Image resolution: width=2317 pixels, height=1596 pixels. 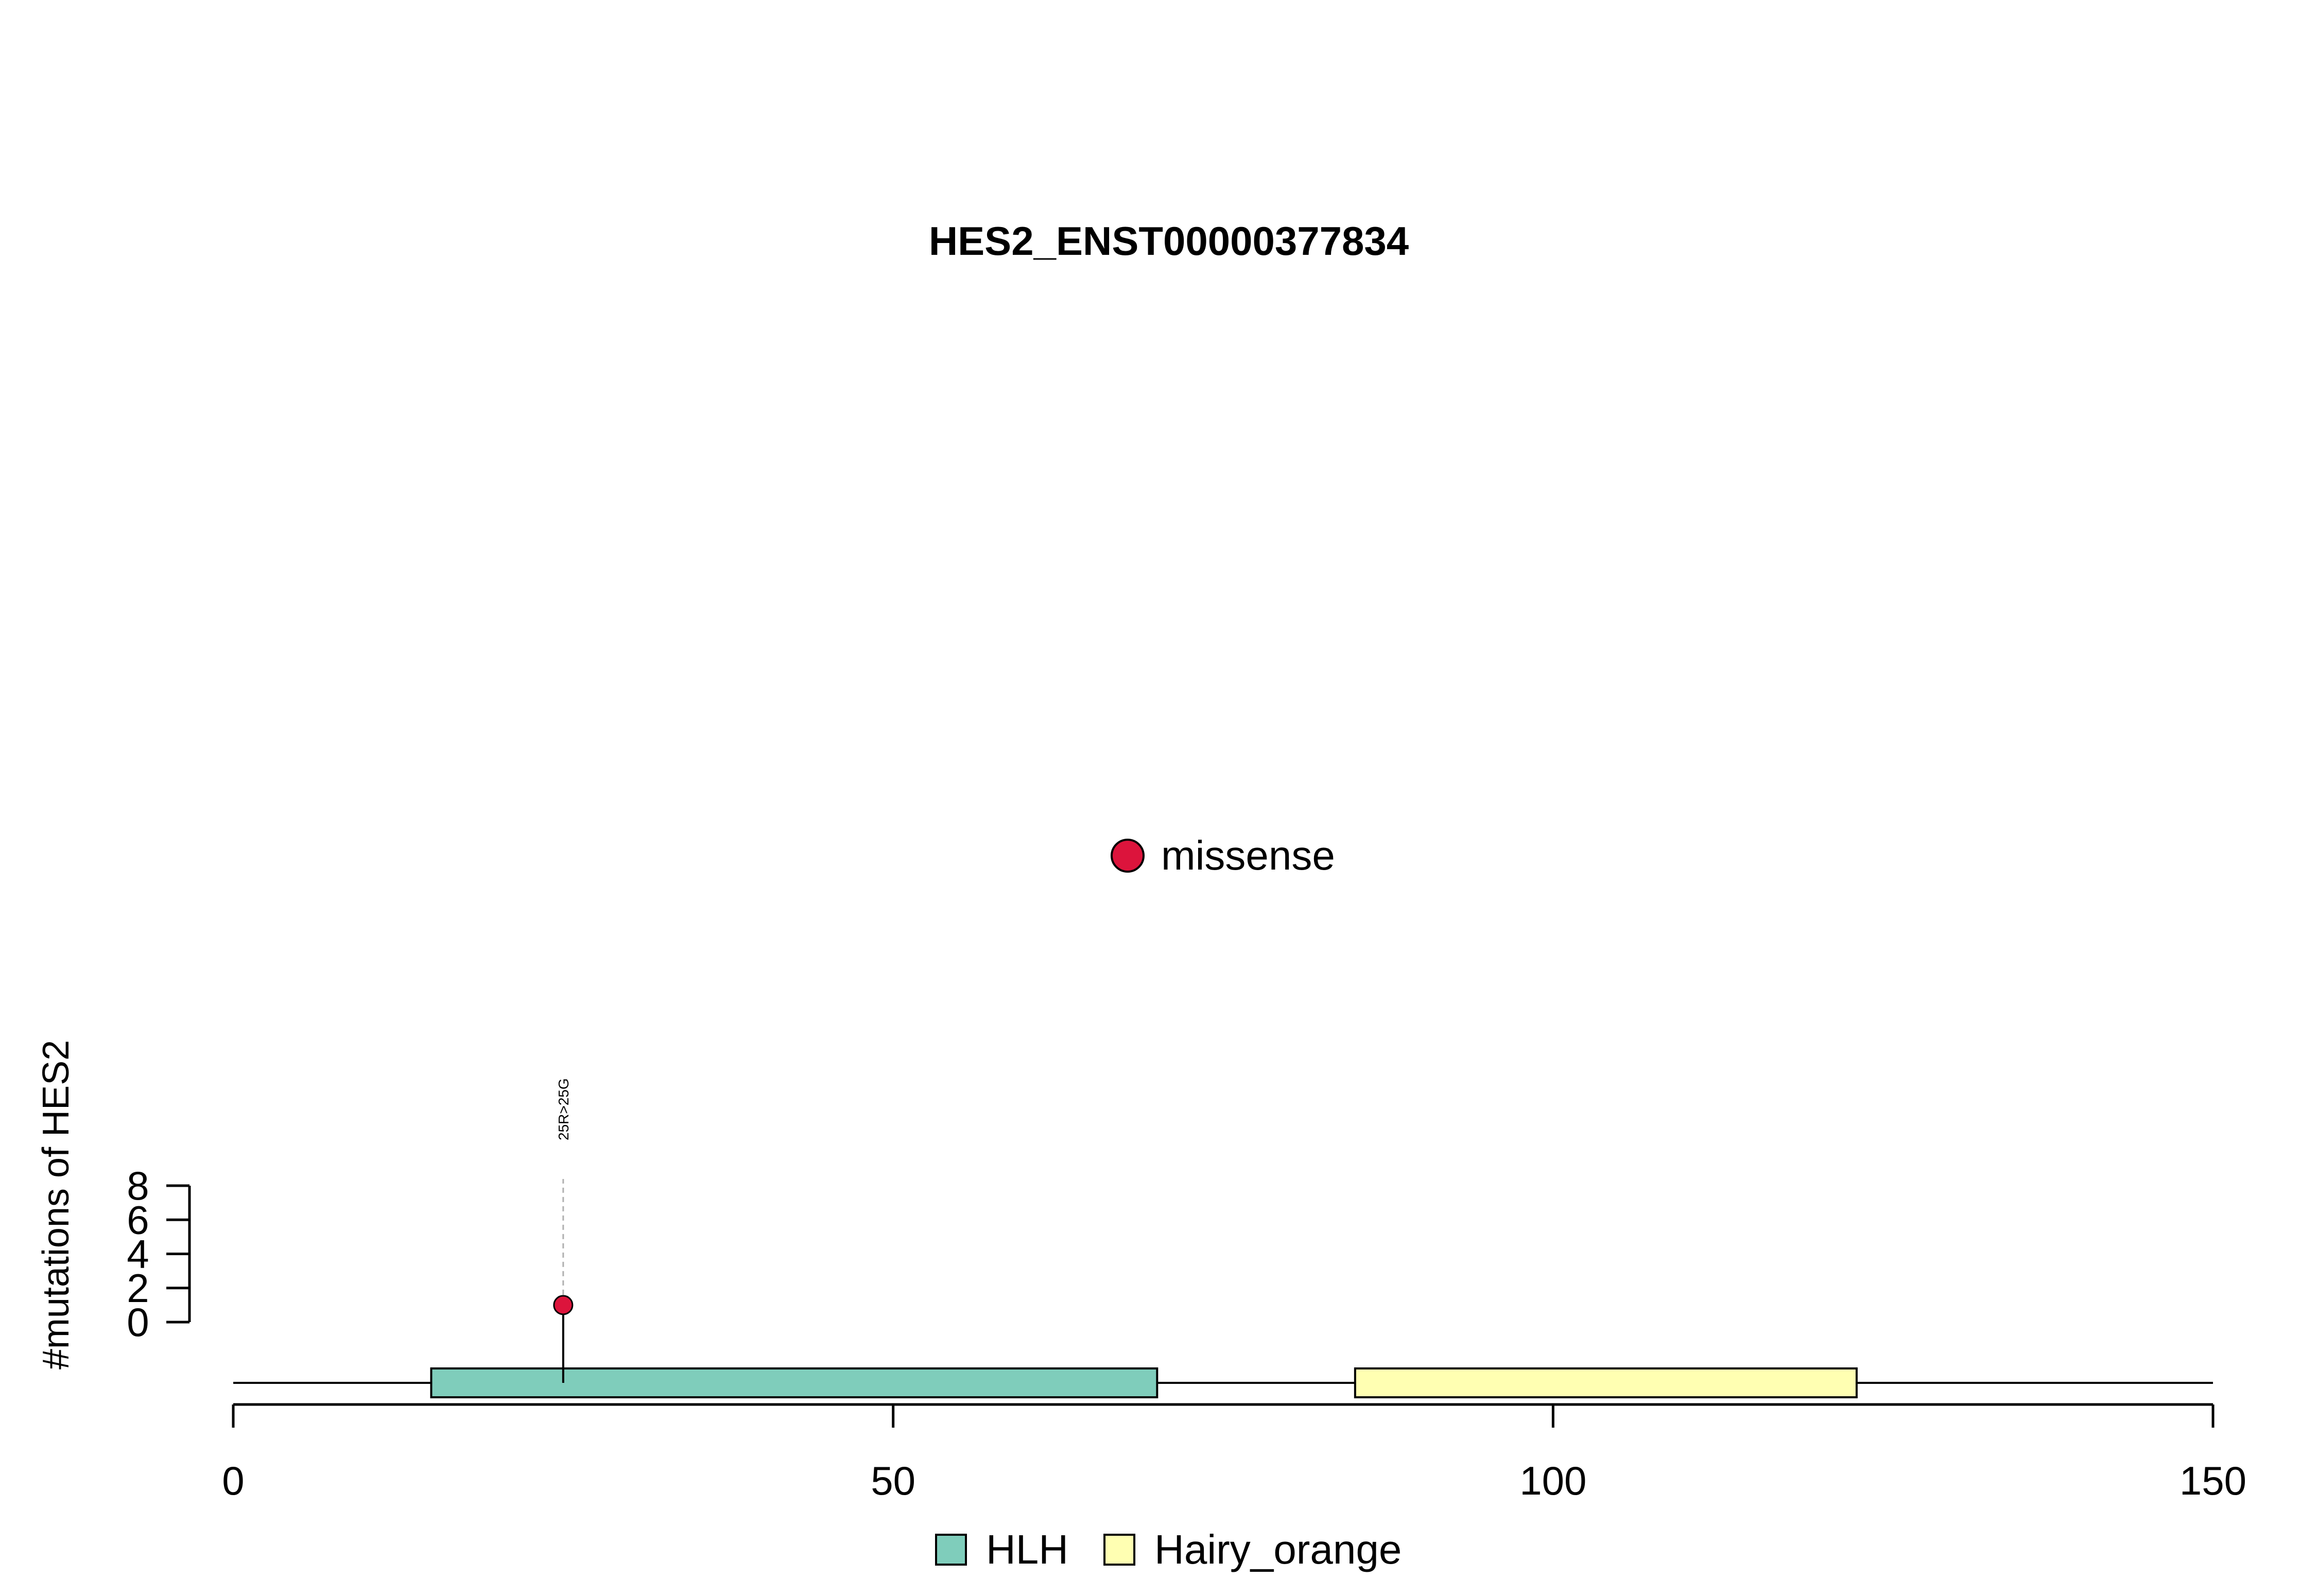 What do you see at coordinates (1119, 1550) in the screenshot?
I see `legend-hairy-orange-swatch` at bounding box center [1119, 1550].